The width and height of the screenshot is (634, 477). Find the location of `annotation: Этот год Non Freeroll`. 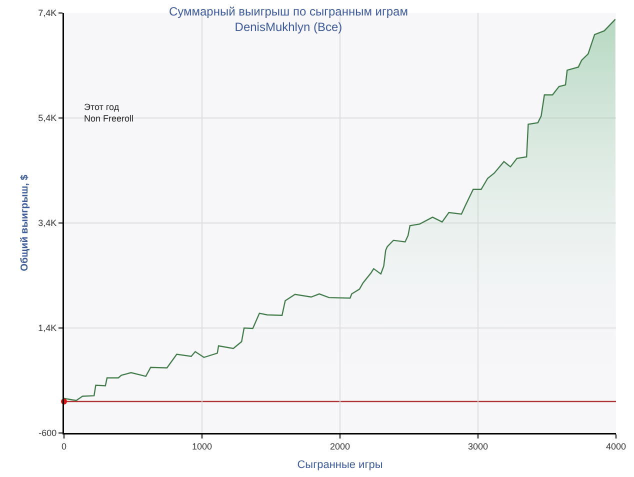

annotation: Этот год Non Freeroll is located at coordinates (109, 113).